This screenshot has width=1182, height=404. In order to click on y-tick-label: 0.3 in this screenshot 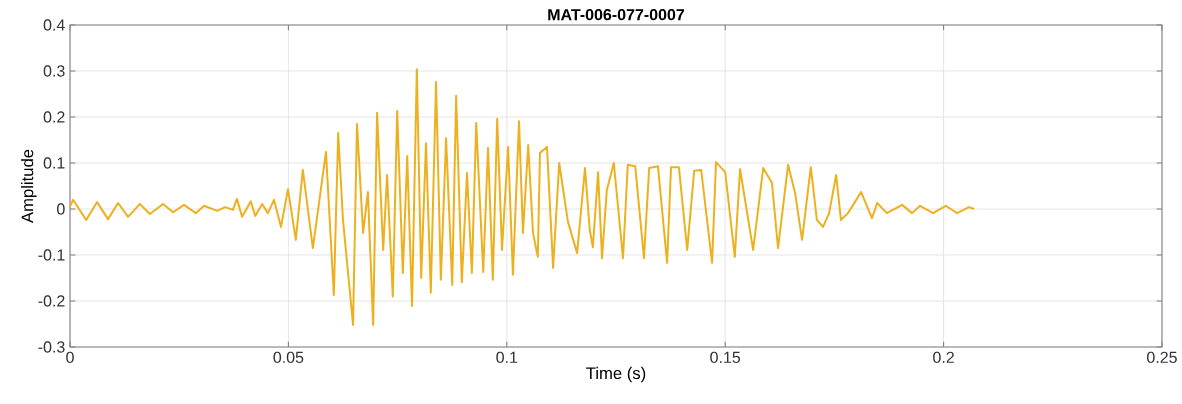, I will do `click(54, 71)`.